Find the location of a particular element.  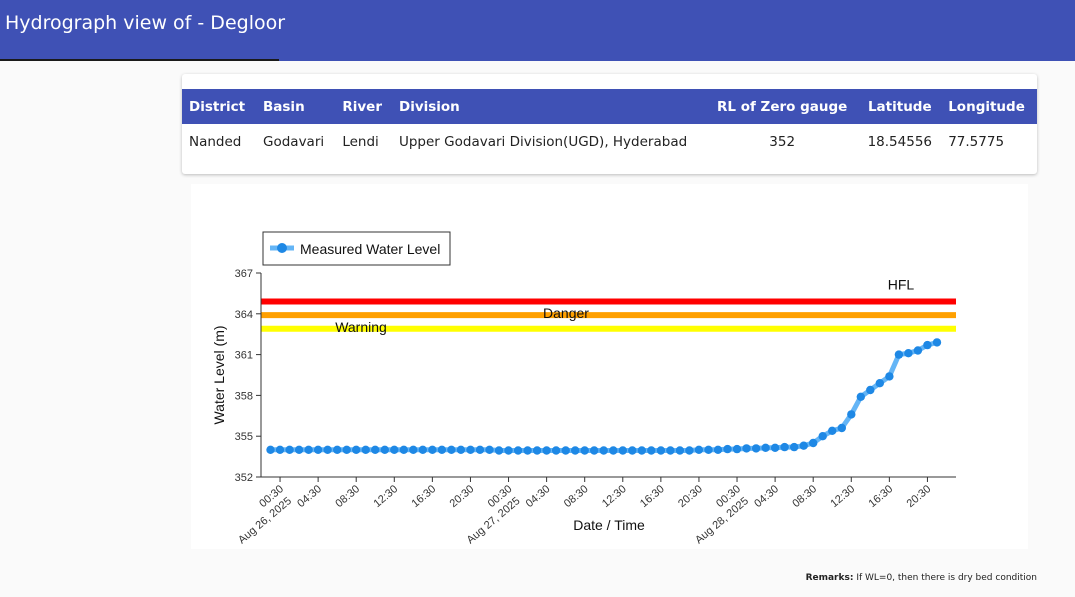

y-tick-label: 355 is located at coordinates (244, 437).